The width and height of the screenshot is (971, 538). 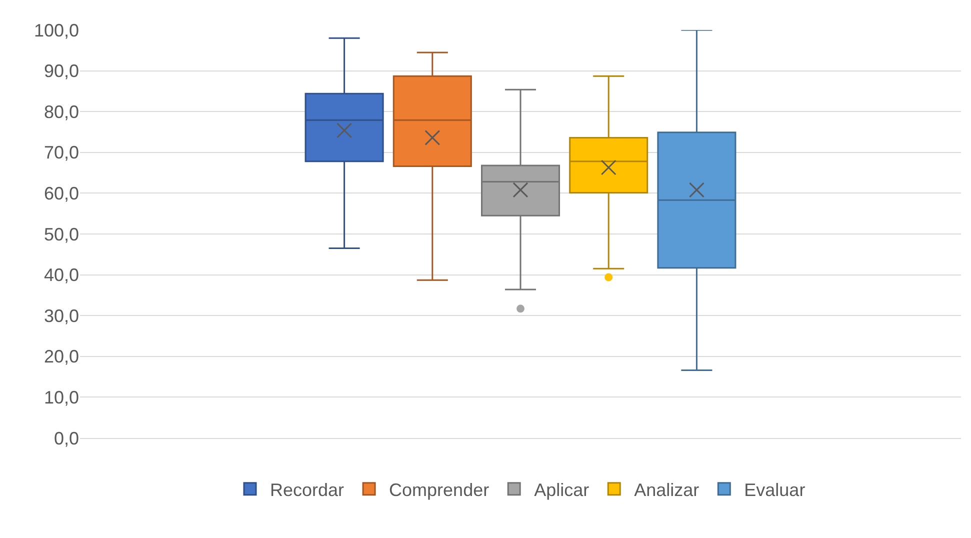 What do you see at coordinates (61, 194) in the screenshot?
I see `y-tick-label: 60,0` at bounding box center [61, 194].